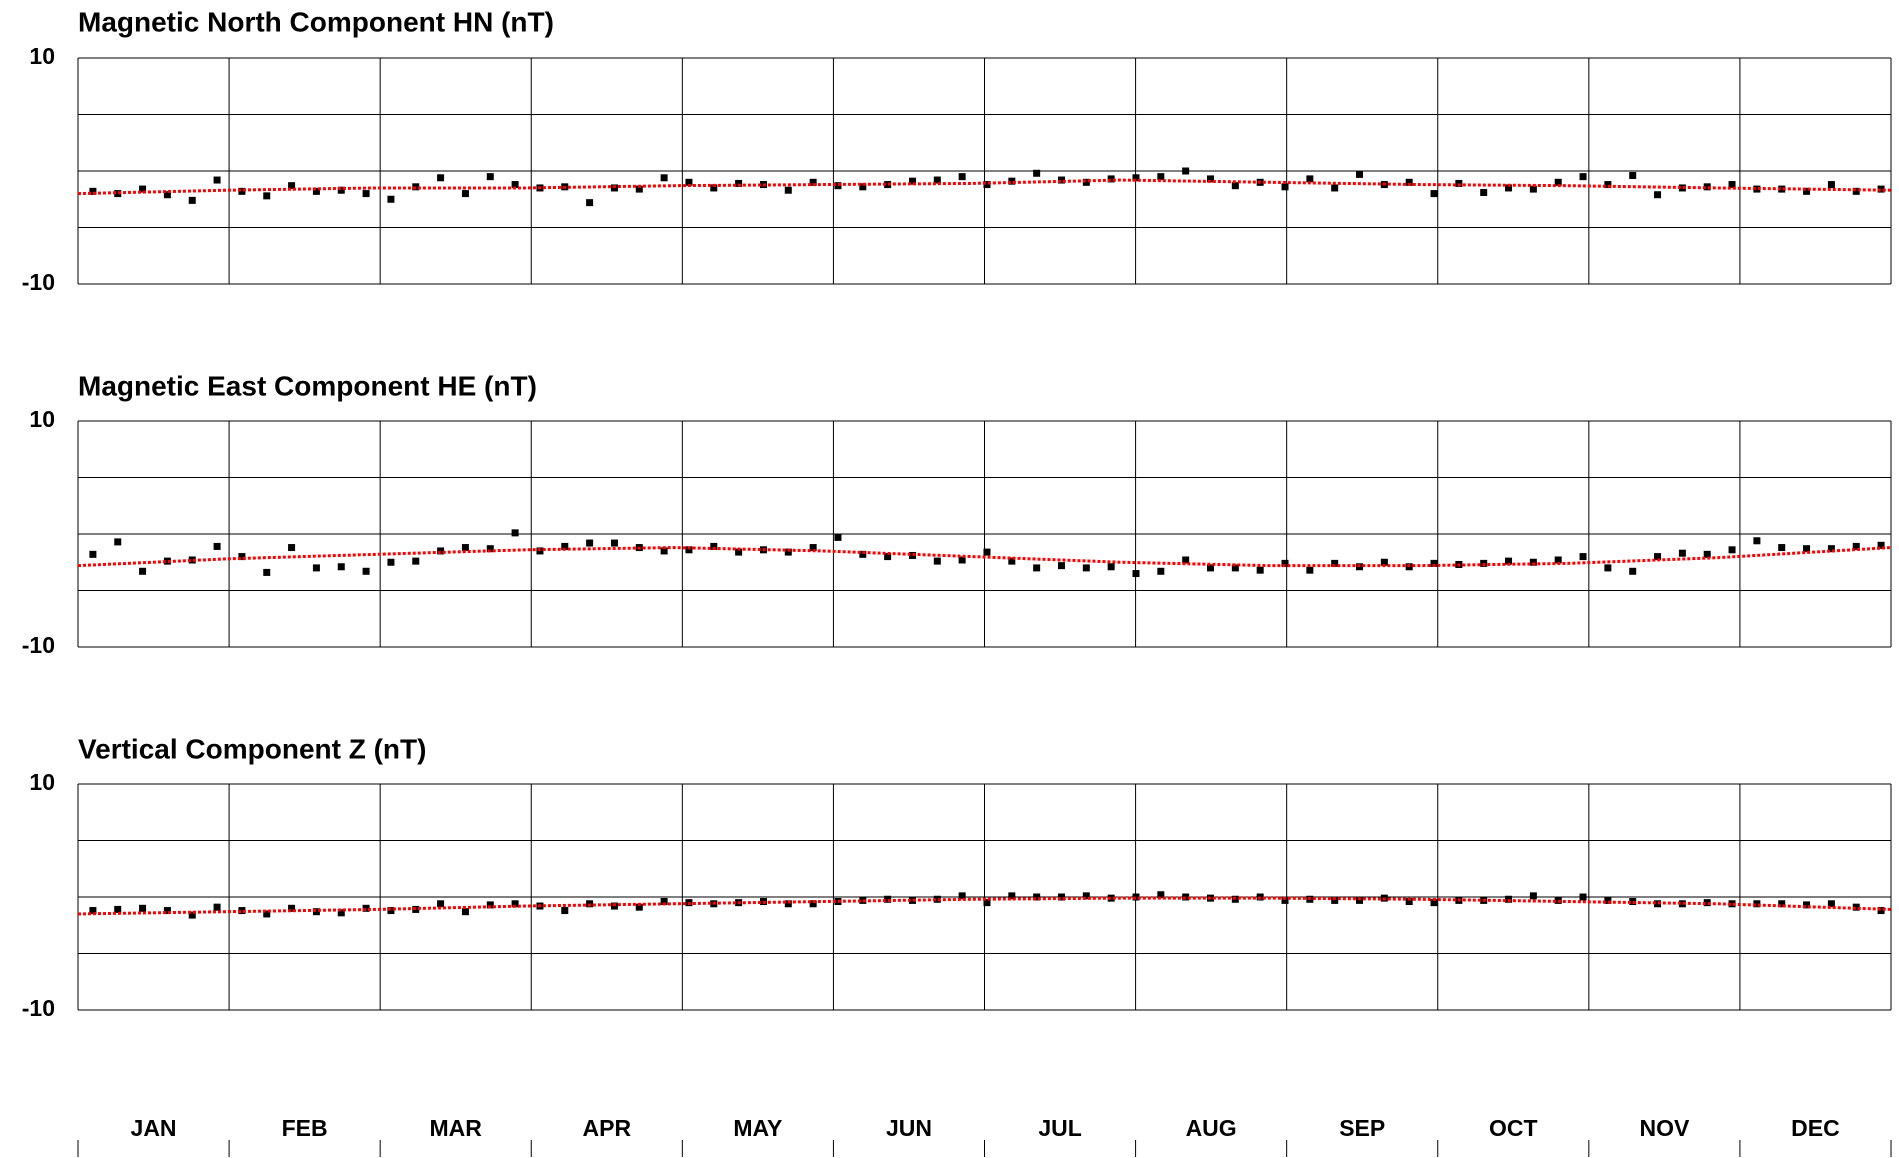  Describe the element at coordinates (1362, 1128) in the screenshot. I see `x-tick-label: SEP` at that location.